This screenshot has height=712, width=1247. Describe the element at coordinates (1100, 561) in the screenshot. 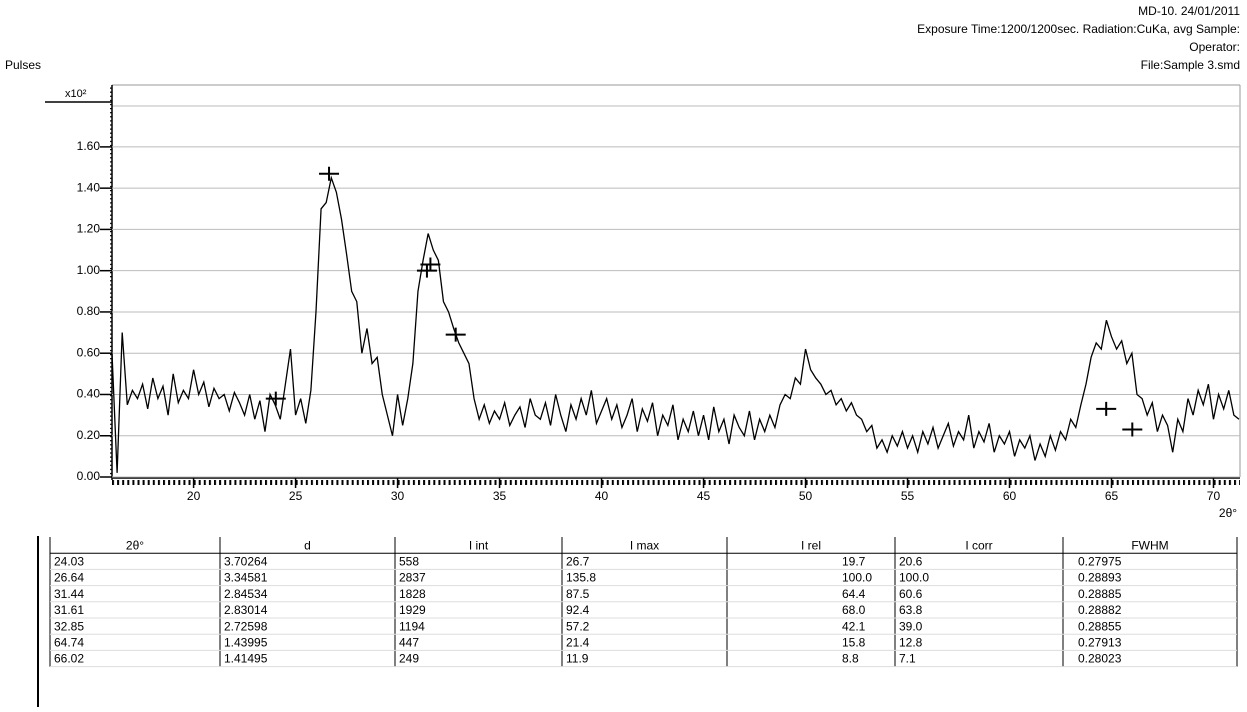

I see `table-cell: 0.27975` at that location.